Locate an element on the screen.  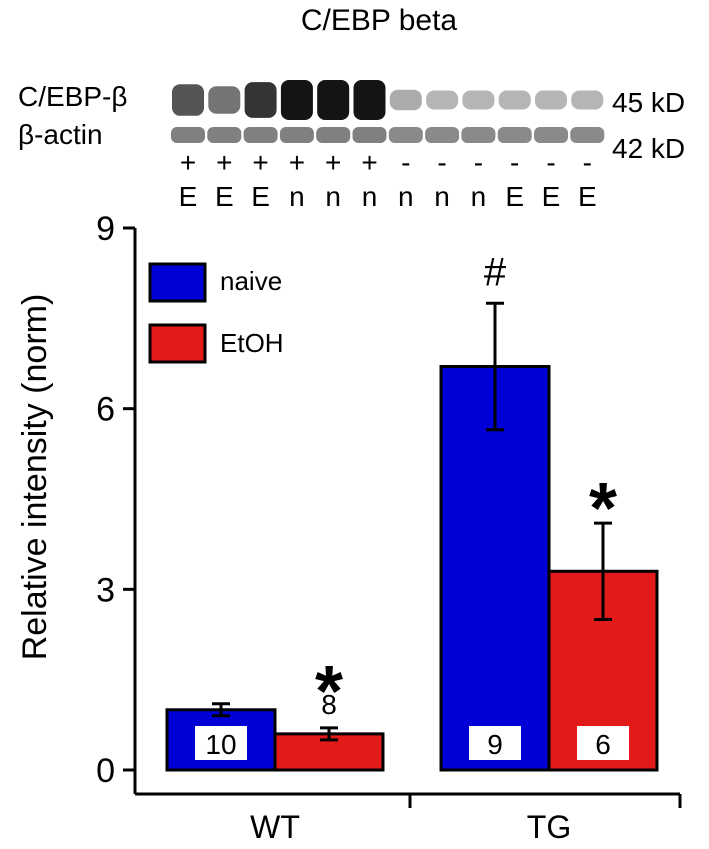
blot-weight-42: 42 kD is located at coordinates (648, 148).